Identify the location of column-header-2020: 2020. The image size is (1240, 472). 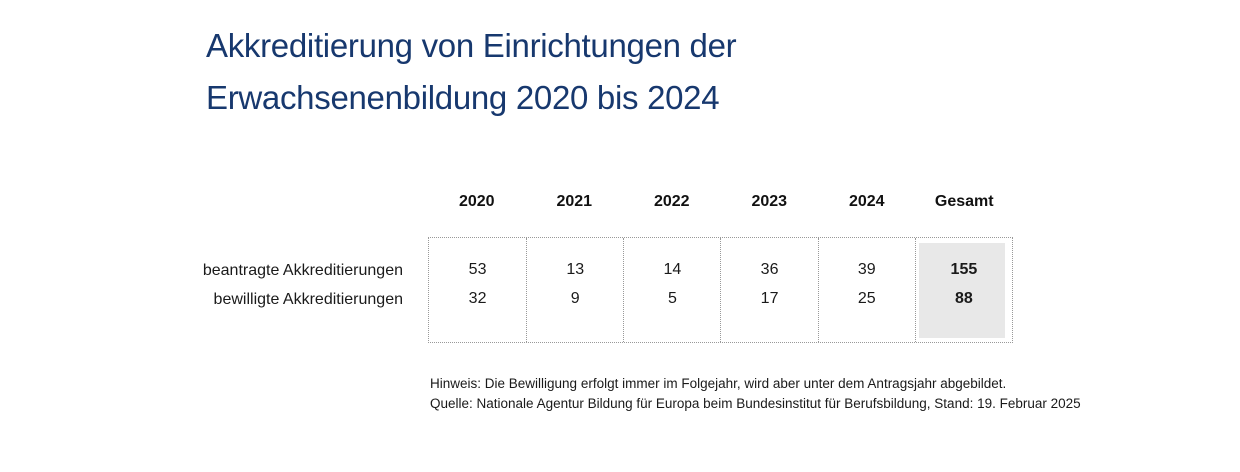
(476, 201).